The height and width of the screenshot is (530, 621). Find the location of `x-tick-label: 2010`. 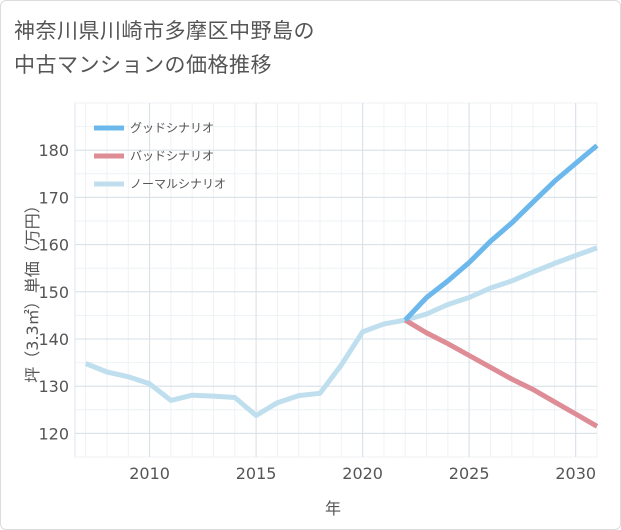

x-tick-label: 2010 is located at coordinates (149, 473).